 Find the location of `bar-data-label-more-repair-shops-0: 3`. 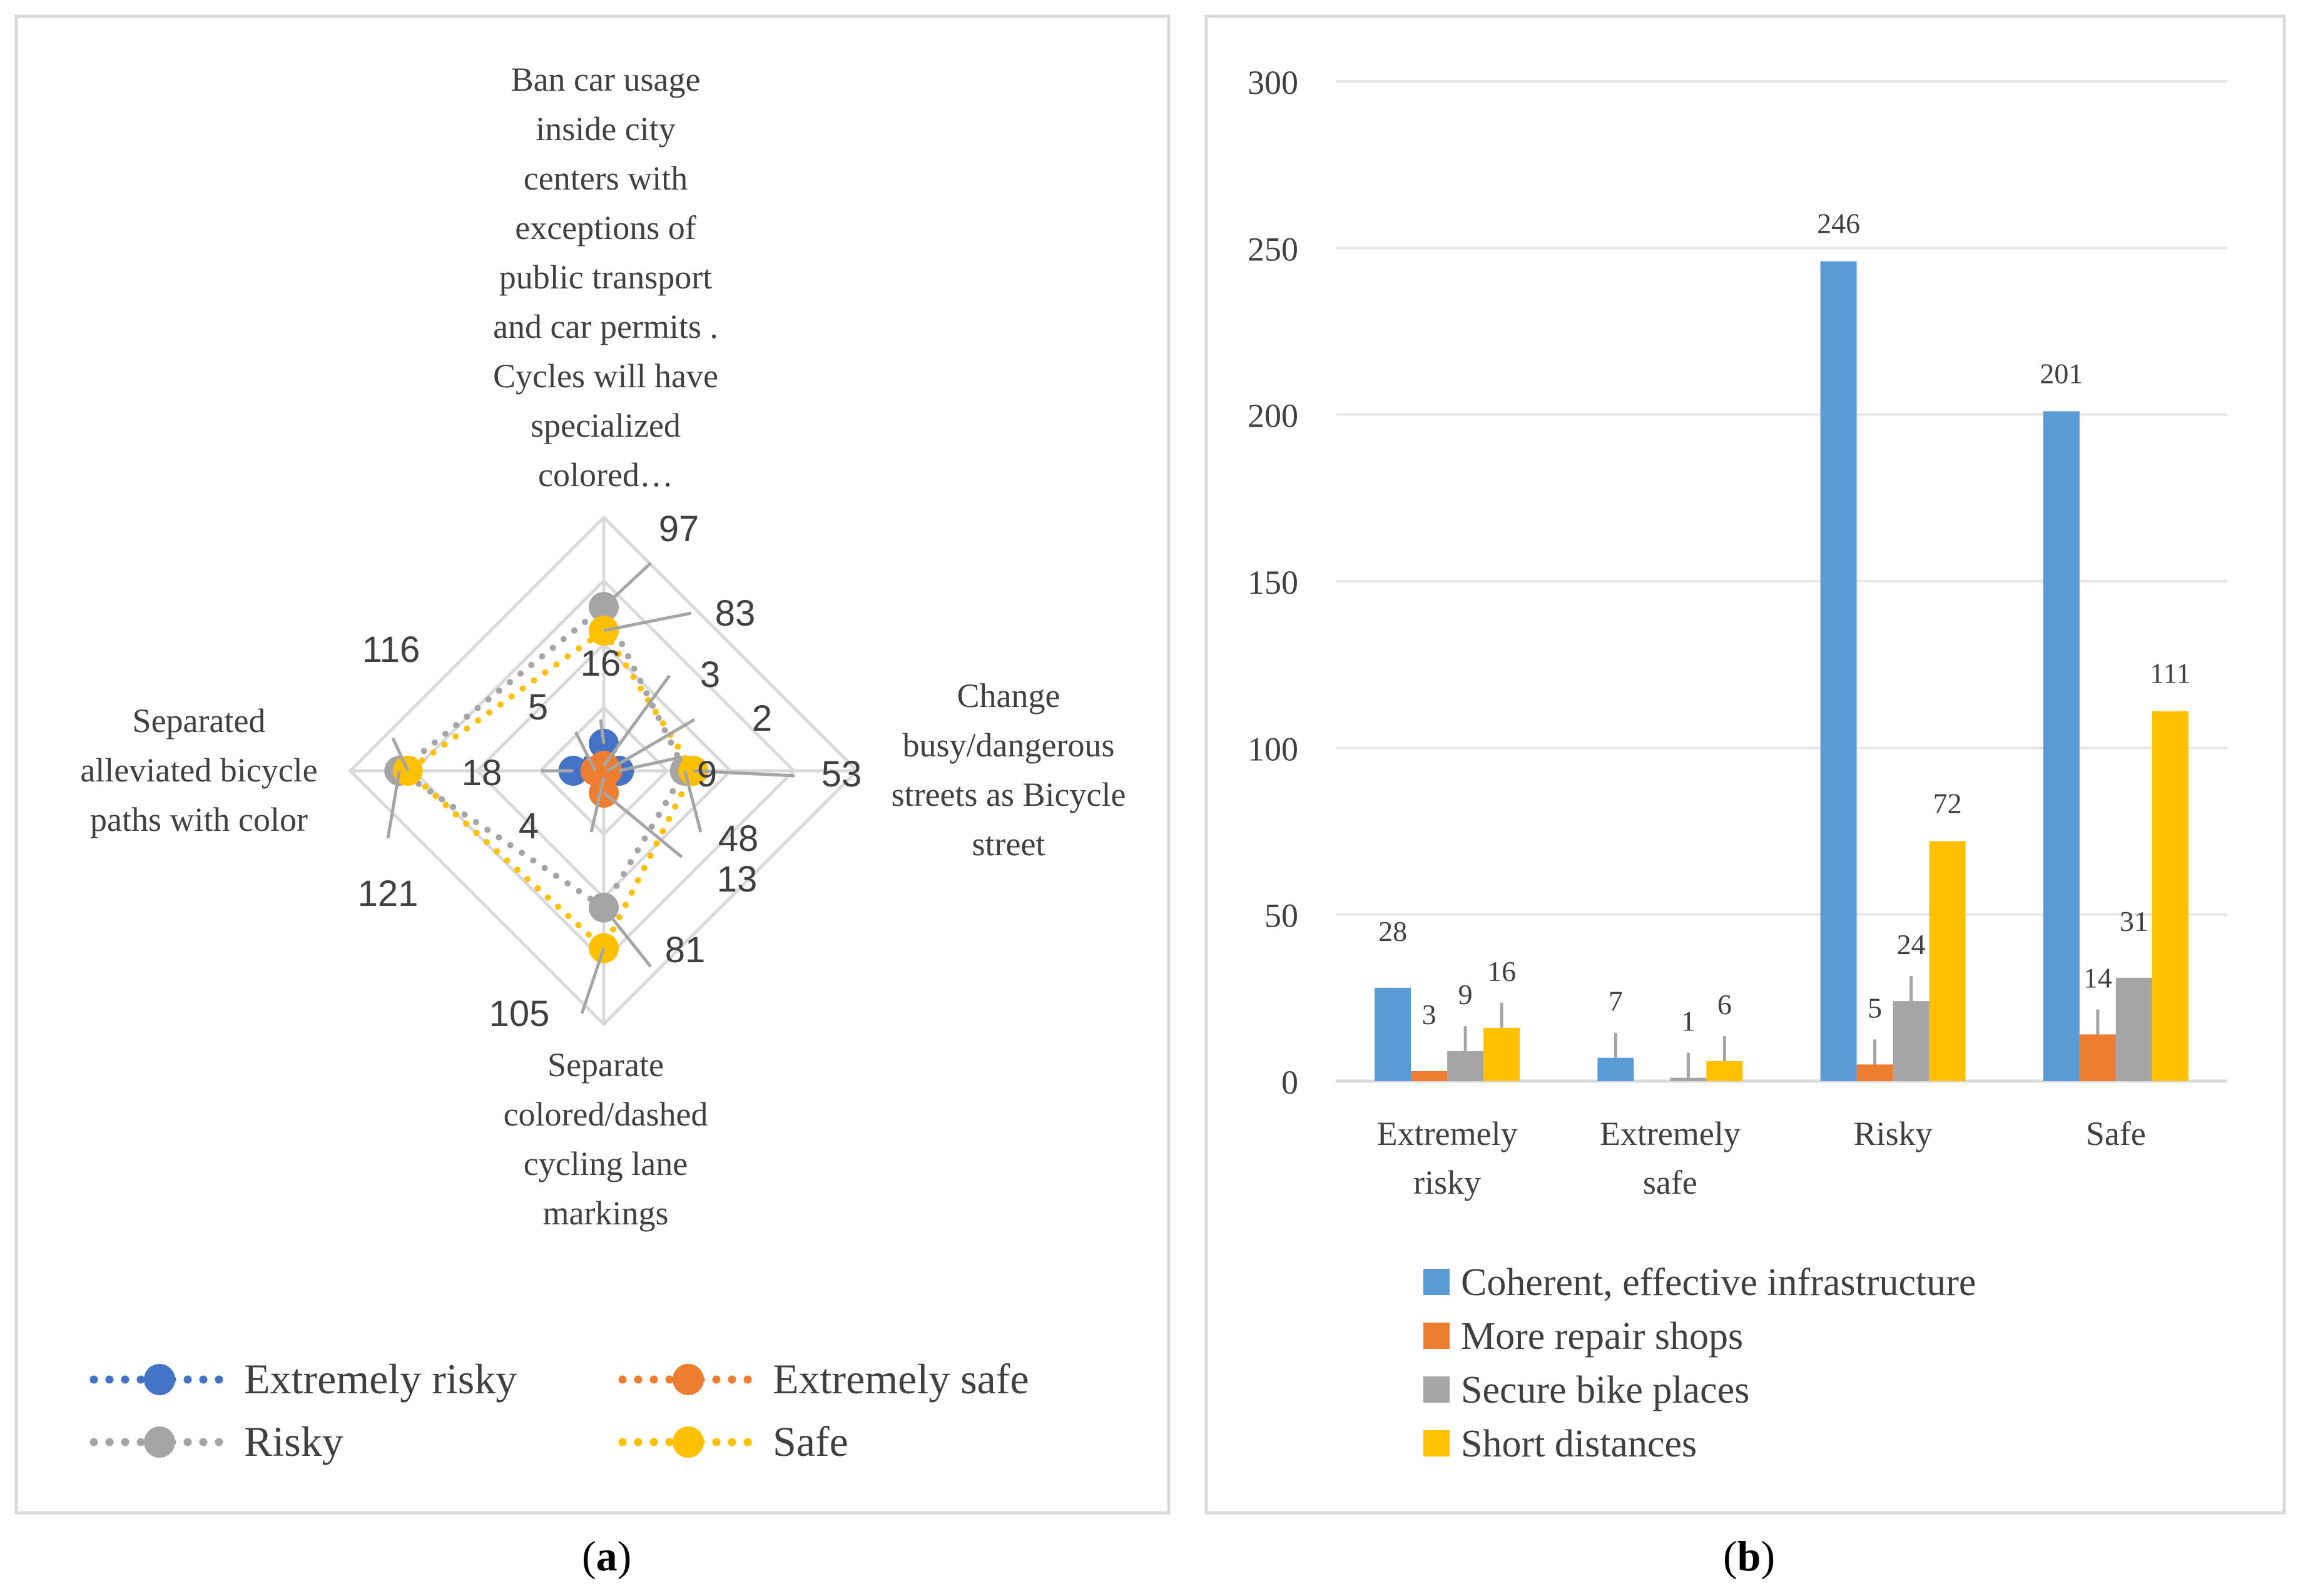

bar-data-label-more-repair-shops-0: 3 is located at coordinates (1429, 1015).